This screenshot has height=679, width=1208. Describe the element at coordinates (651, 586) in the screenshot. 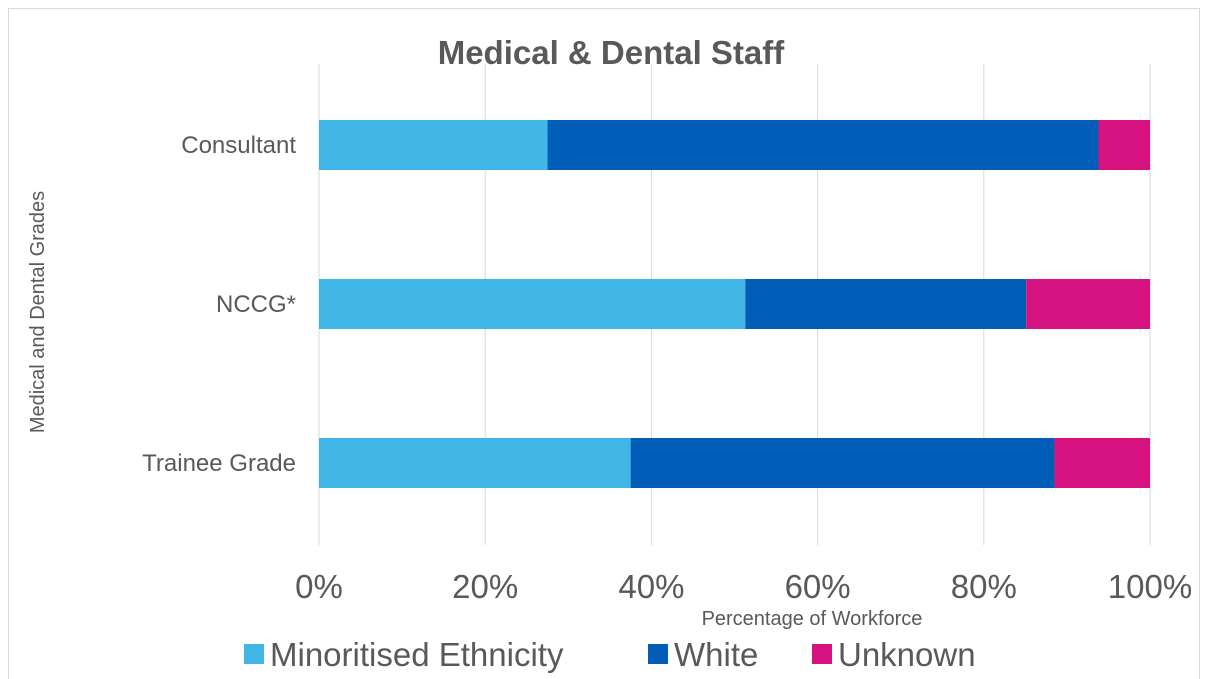

I see `x-tick-label: 40%` at that location.